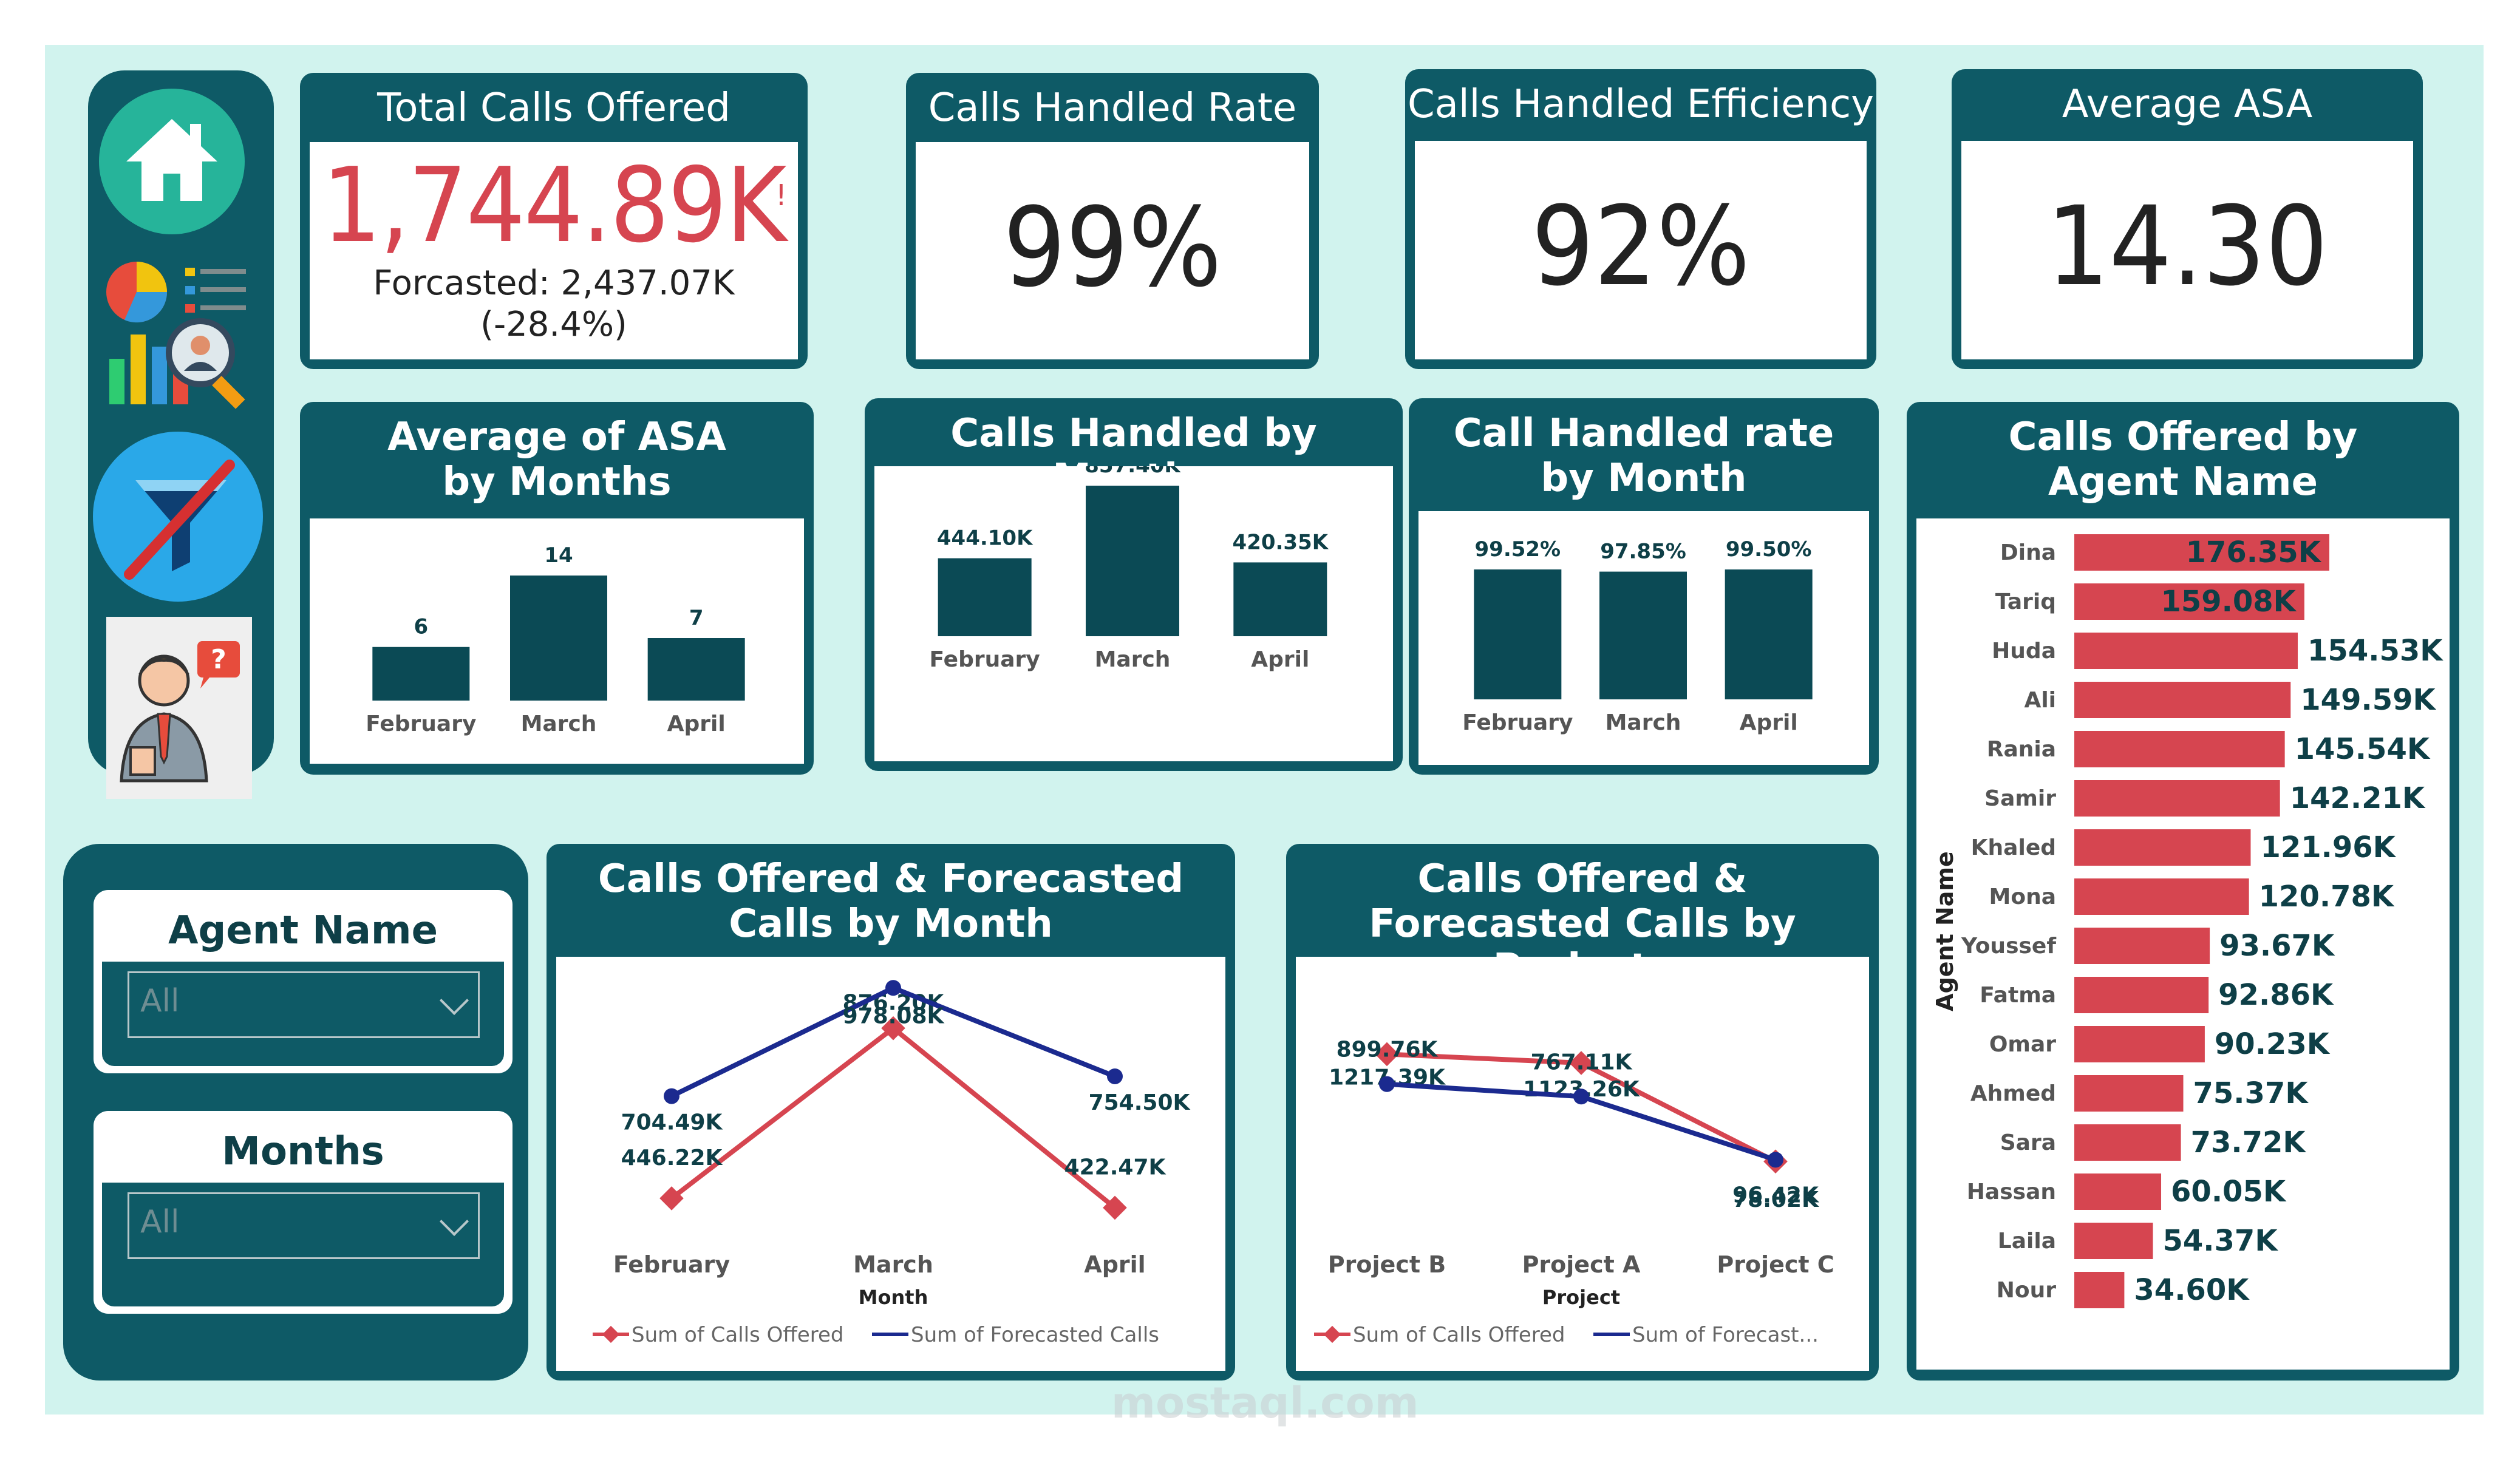  I want to click on months-slicer-body: All, so click(303, 1244).